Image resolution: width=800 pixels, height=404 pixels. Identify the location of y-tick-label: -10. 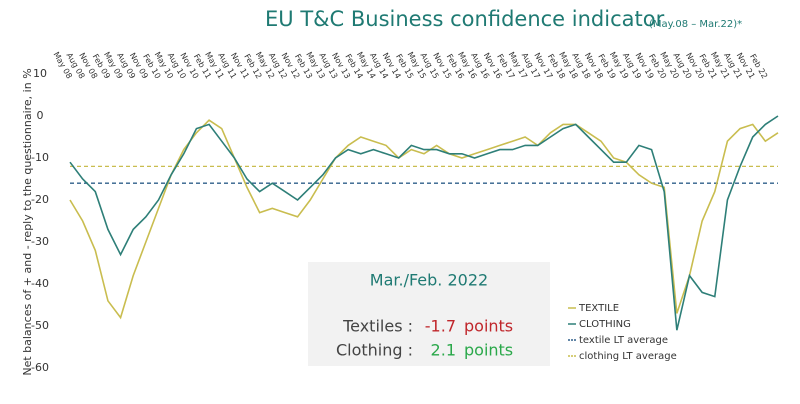
(40, 157).